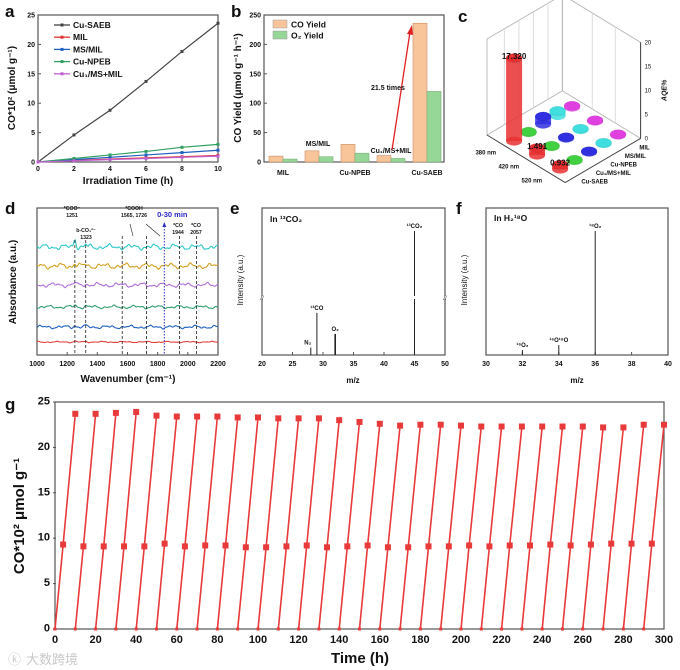  Describe the element at coordinates (259, 163) in the screenshot. I see `b-y-tick-label: 0` at that location.